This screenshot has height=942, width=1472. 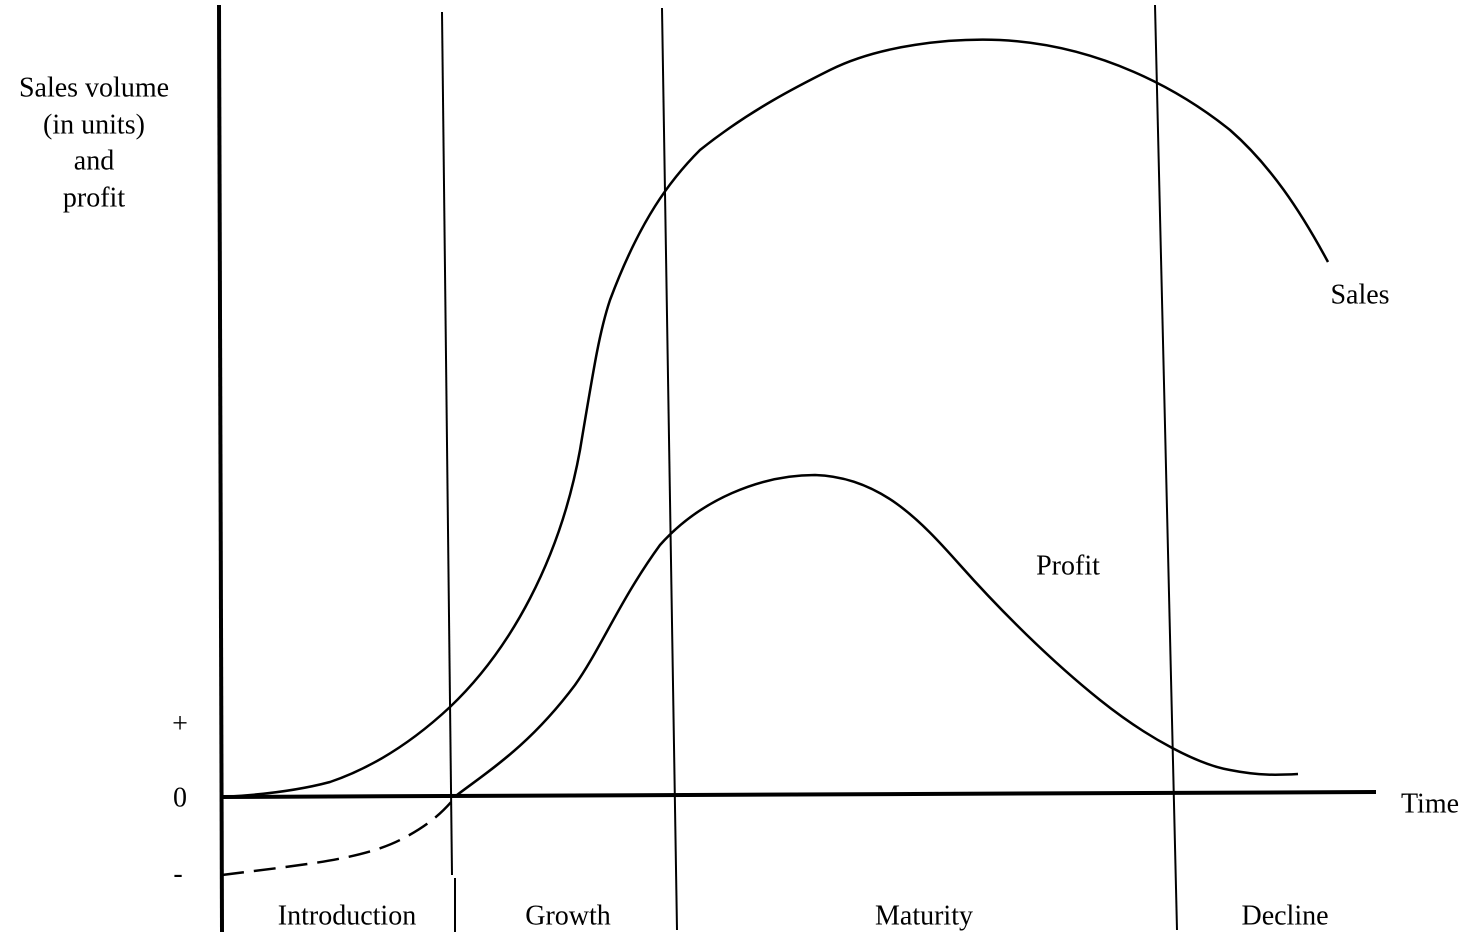 What do you see at coordinates (347, 915) in the screenshot?
I see `stage-label: Introduction` at bounding box center [347, 915].